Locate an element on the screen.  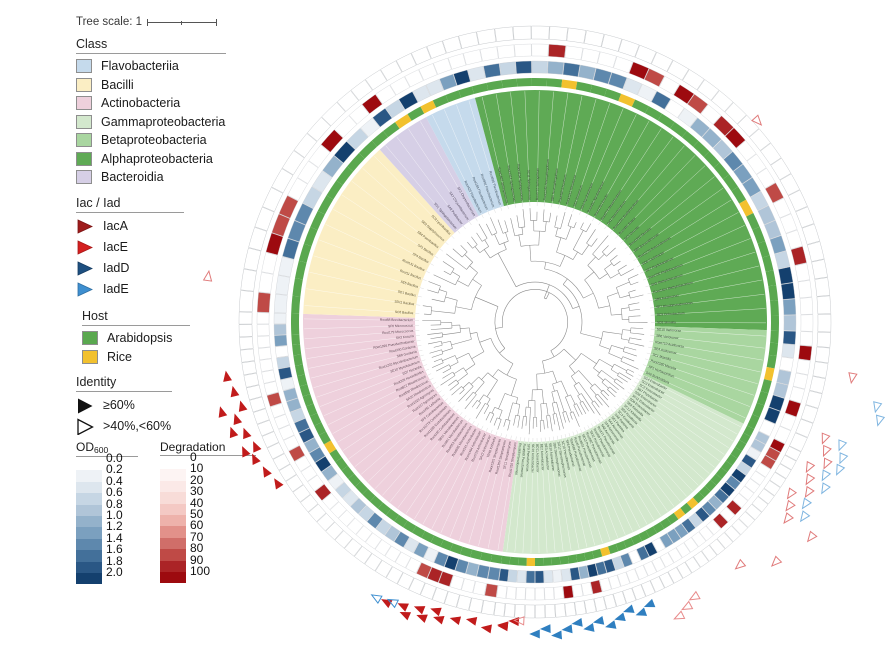
tip-label: SF9 Pseudomonas is located at coordinates (527, 458).